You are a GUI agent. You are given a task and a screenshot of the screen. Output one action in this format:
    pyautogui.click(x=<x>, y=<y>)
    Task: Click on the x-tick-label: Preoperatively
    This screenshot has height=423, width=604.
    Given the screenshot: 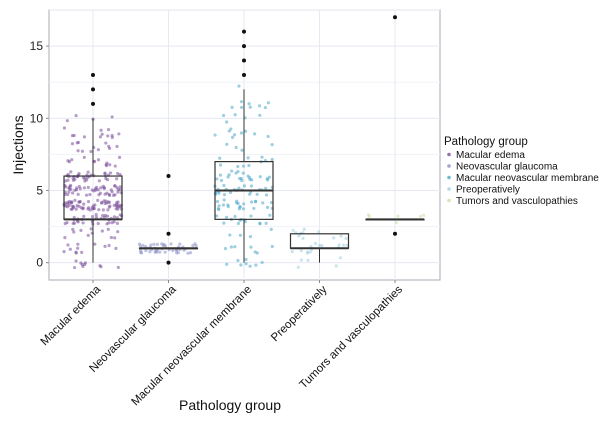 What is the action you would take?
    pyautogui.click(x=299, y=313)
    